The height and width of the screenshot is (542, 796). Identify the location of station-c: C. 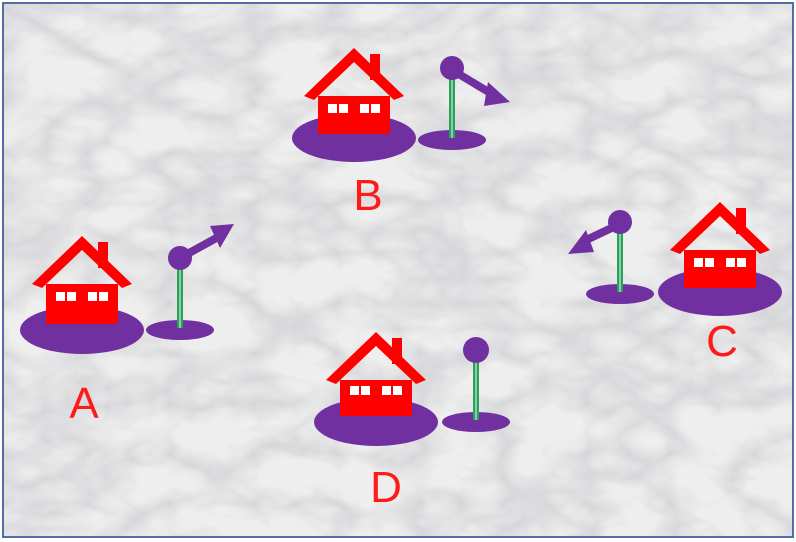
(677, 285).